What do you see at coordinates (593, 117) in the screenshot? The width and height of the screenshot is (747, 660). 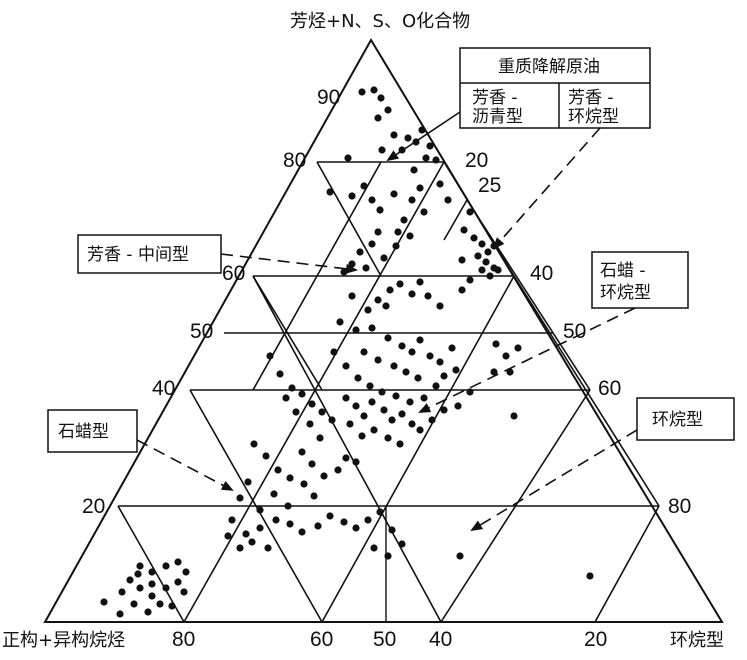 I see `heavy-box-right-line2: 环烷型` at bounding box center [593, 117].